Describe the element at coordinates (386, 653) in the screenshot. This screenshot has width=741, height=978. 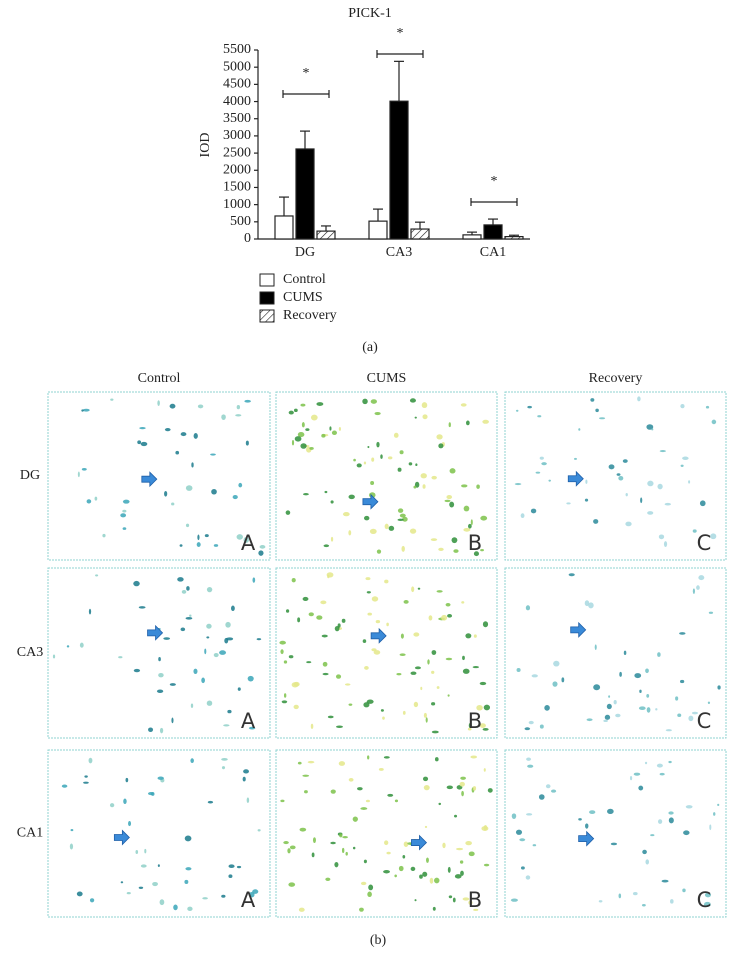
I see `micrograph: B` at that location.